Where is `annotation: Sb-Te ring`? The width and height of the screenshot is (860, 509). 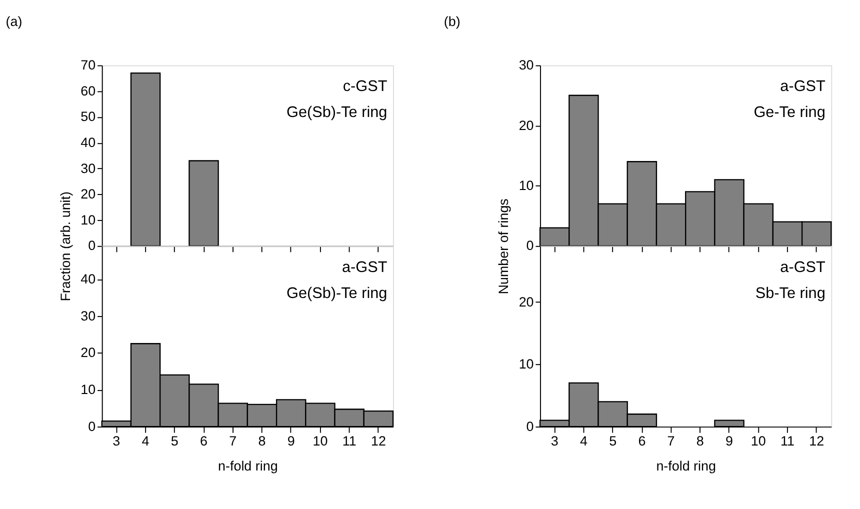 annotation: Sb-Te ring is located at coordinates (790, 293).